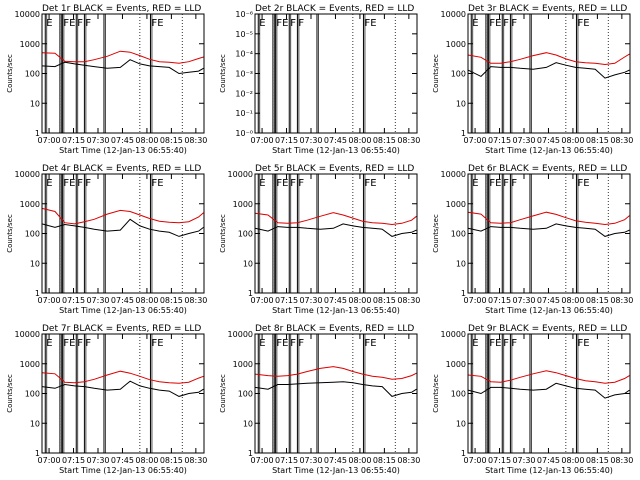 The image size is (640, 480). What do you see at coordinates (121, 9) in the screenshot?
I see `chart-title: Det 1r BLACK = Events, RED = LLD` at bounding box center [121, 9].